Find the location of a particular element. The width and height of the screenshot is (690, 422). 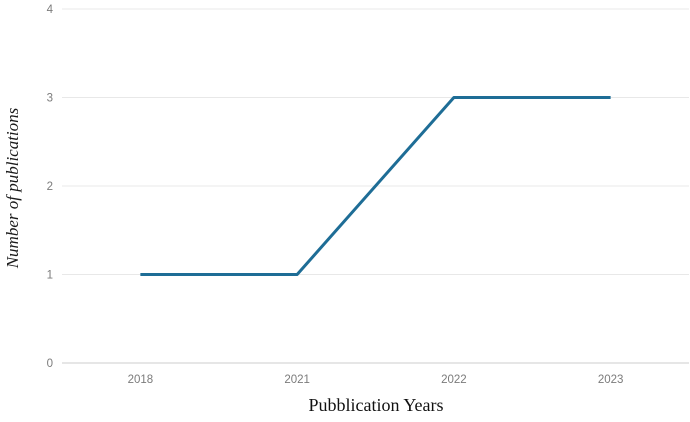

y-tick-label: 0 is located at coordinates (50, 364).